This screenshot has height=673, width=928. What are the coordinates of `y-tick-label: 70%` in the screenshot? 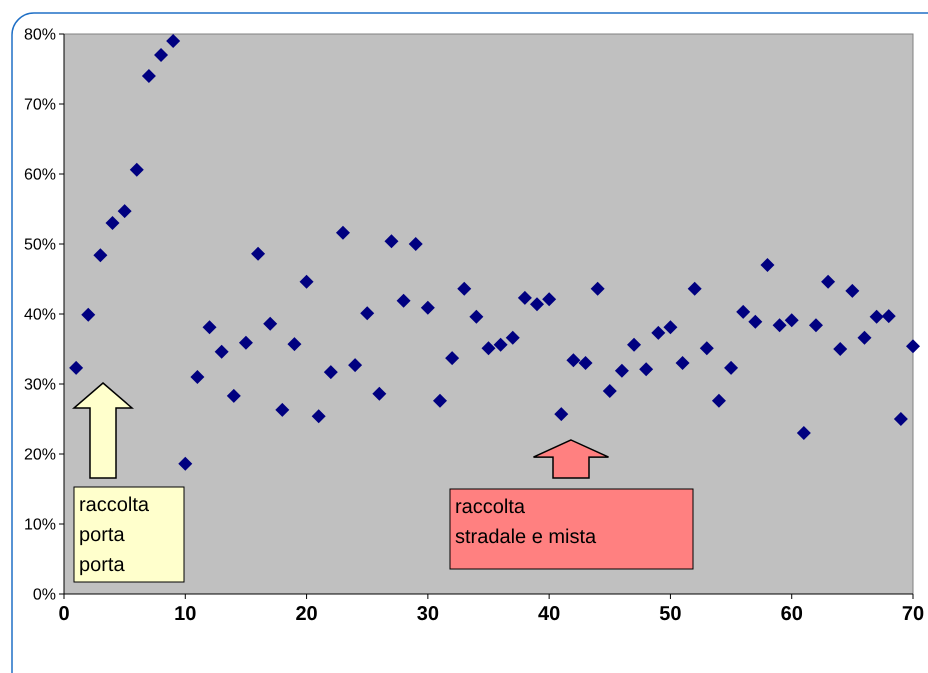 It's located at (40, 105).